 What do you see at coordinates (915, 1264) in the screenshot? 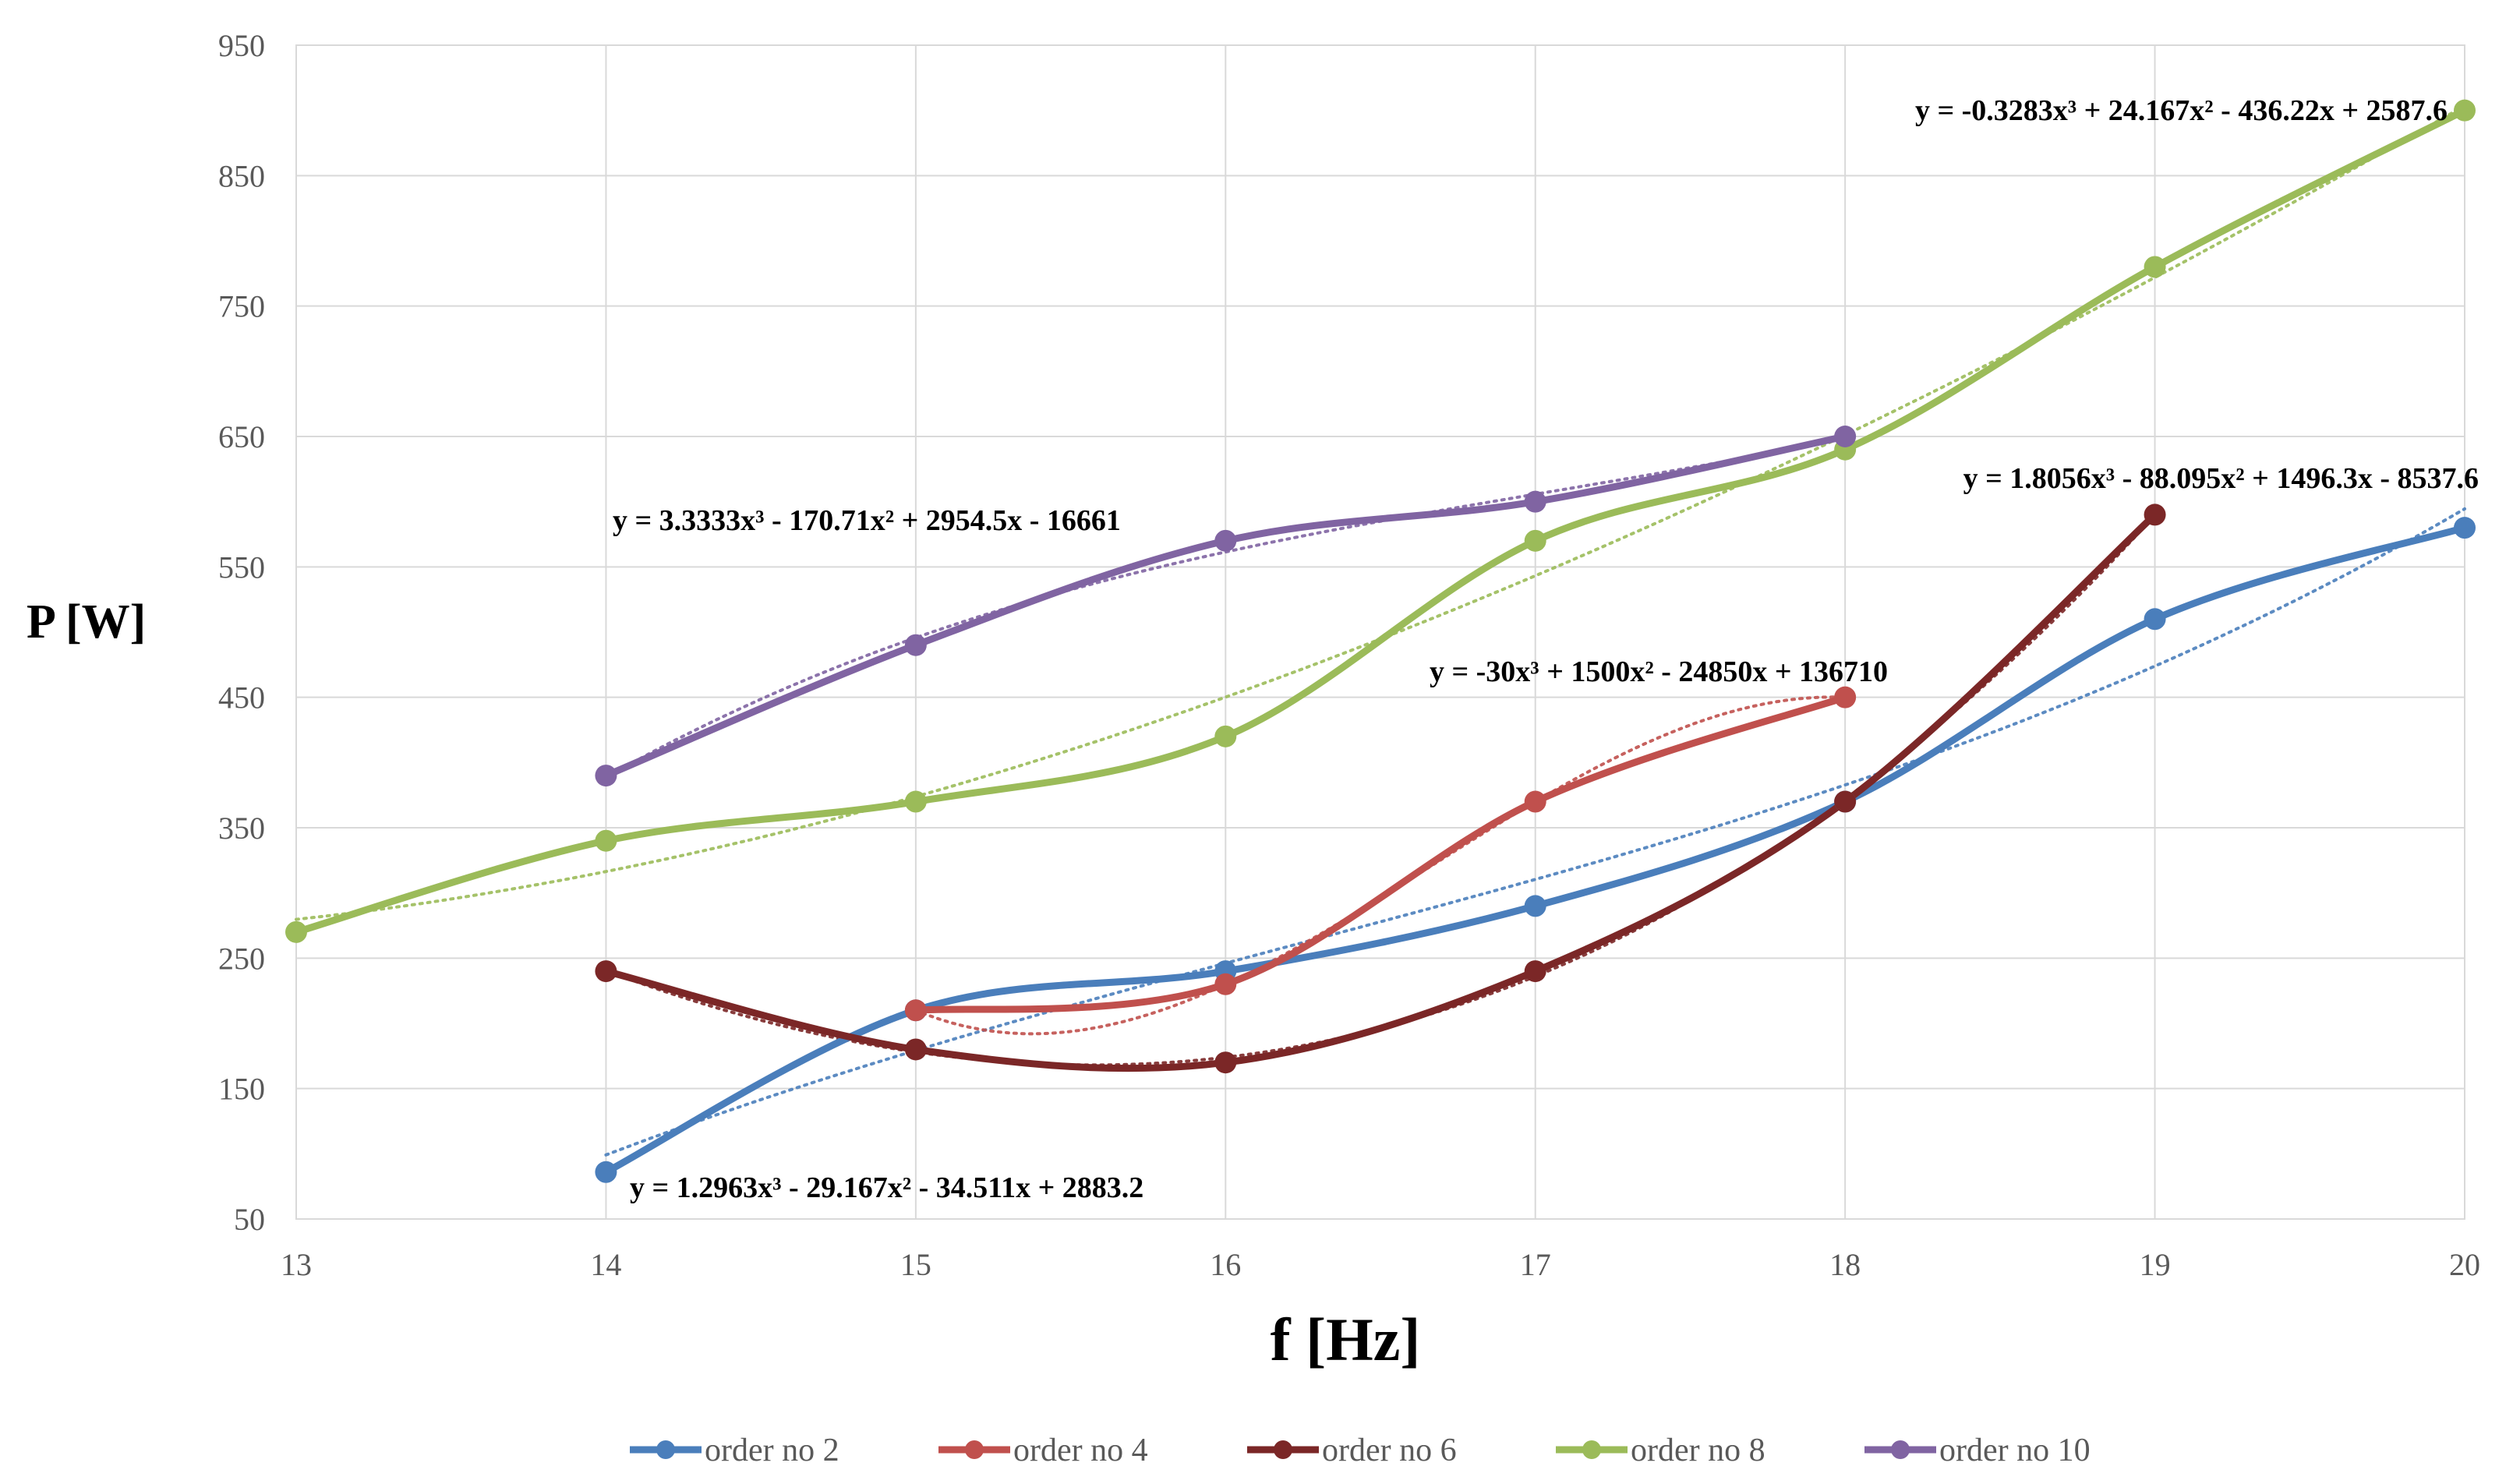
I see `x-tick-label: 15` at bounding box center [915, 1264].